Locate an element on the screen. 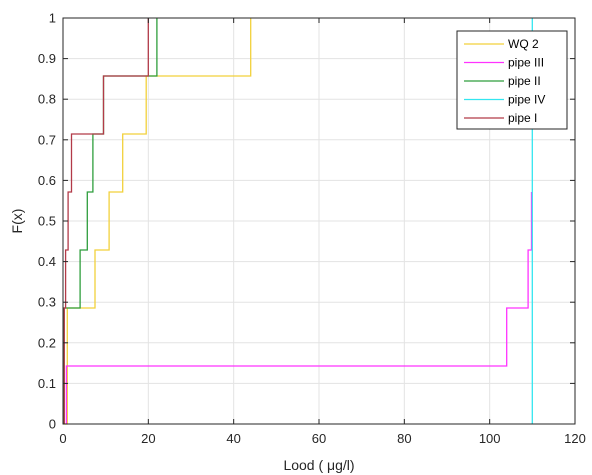 Image resolution: width=592 pixels, height=475 pixels. y-axis-label: F(x) is located at coordinates (17, 221).